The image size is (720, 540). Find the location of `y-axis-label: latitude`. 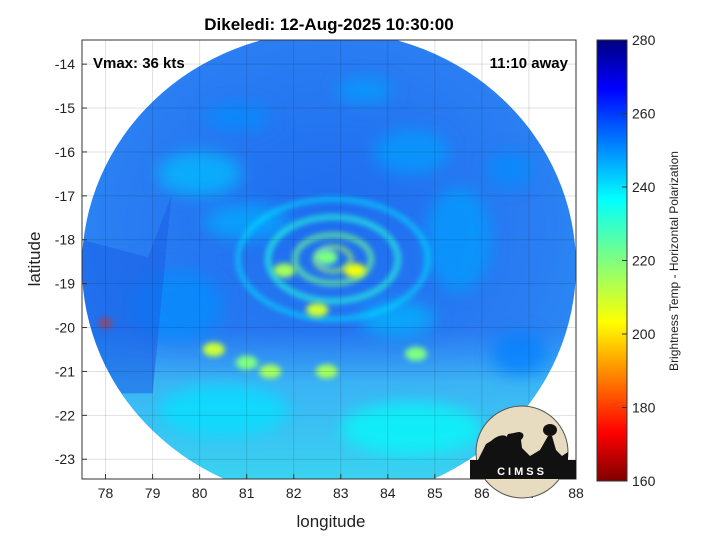

y-axis-label: latitude is located at coordinates (34, 259).